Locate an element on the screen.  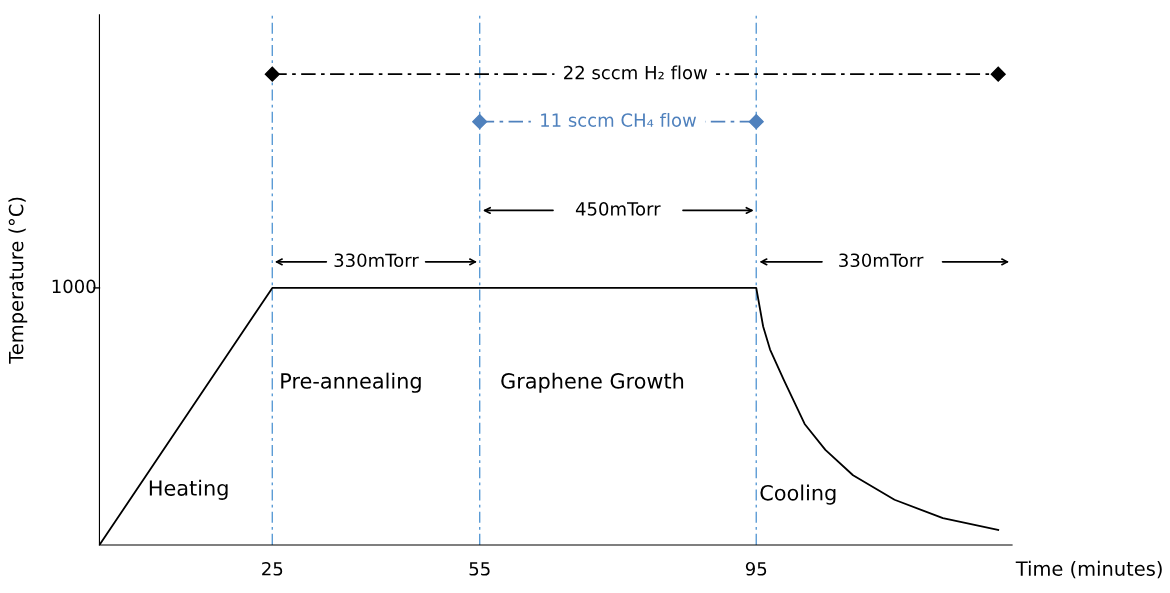
annotation: Heating is located at coordinates (188, 489).